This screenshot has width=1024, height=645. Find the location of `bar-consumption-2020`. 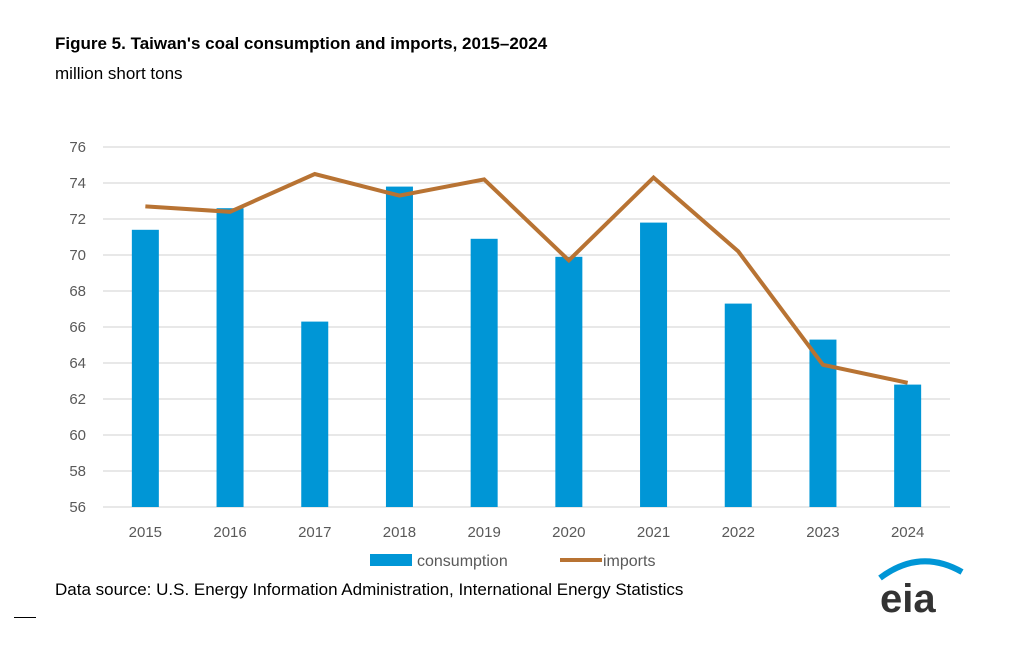

bar-consumption-2020 is located at coordinates (569, 381).